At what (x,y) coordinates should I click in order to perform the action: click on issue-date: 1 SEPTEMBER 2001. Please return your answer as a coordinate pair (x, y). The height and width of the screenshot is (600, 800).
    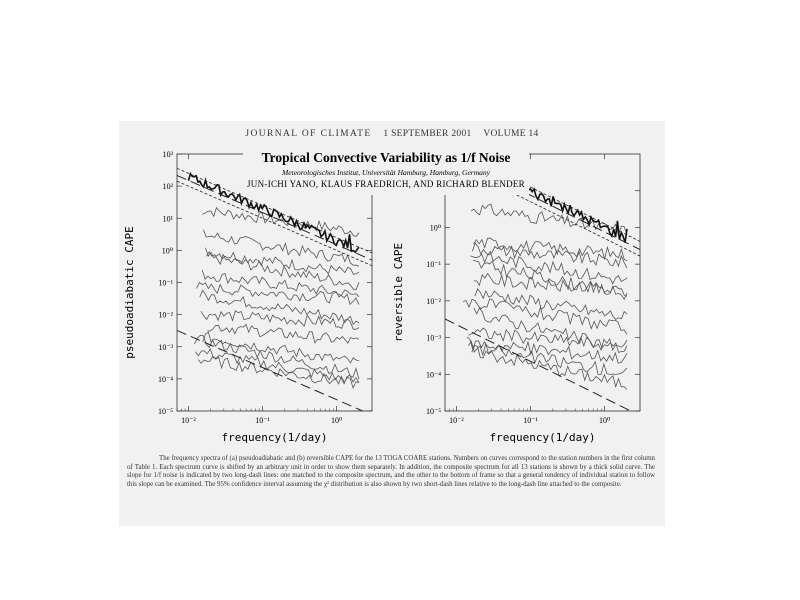
    Looking at the image, I should click on (427, 134).